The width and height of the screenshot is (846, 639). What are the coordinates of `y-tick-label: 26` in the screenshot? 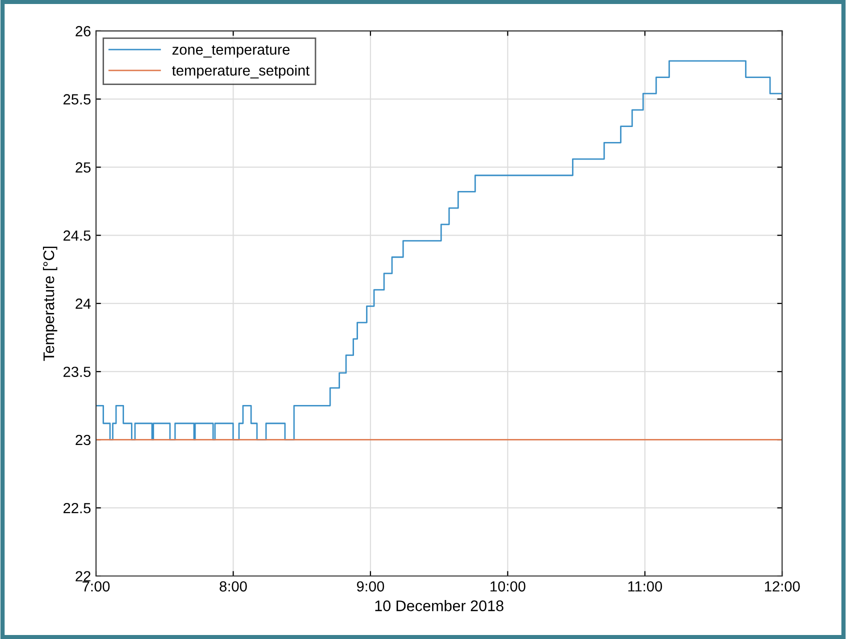 It's located at (83, 31).